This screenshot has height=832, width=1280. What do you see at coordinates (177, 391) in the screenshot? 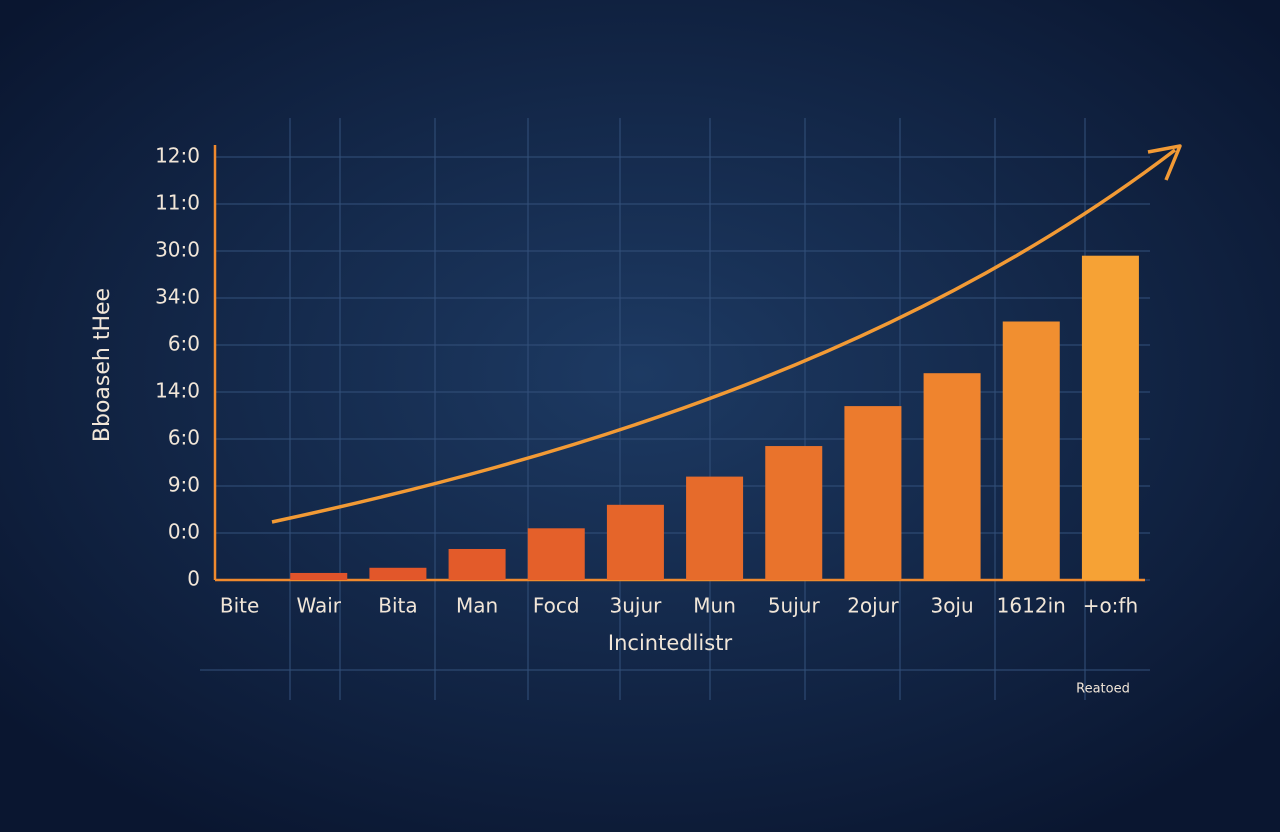
I see `y-tick-label: 14:0` at bounding box center [177, 391].